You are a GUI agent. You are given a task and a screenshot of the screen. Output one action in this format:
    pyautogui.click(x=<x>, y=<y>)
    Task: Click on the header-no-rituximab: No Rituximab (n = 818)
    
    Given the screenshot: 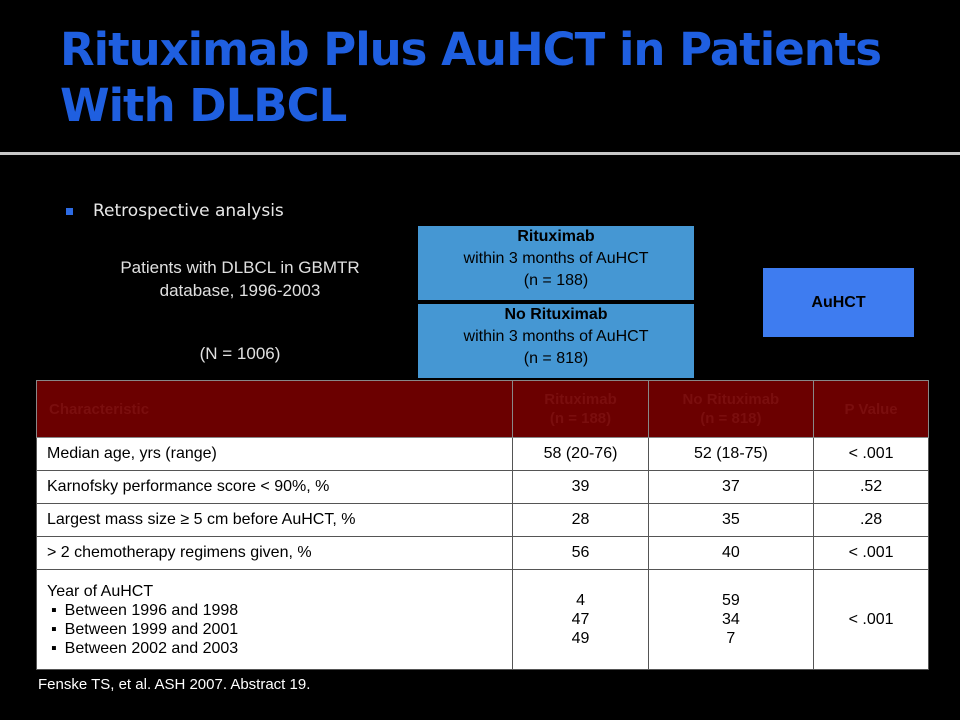 What is the action you would take?
    pyautogui.click(x=731, y=409)
    